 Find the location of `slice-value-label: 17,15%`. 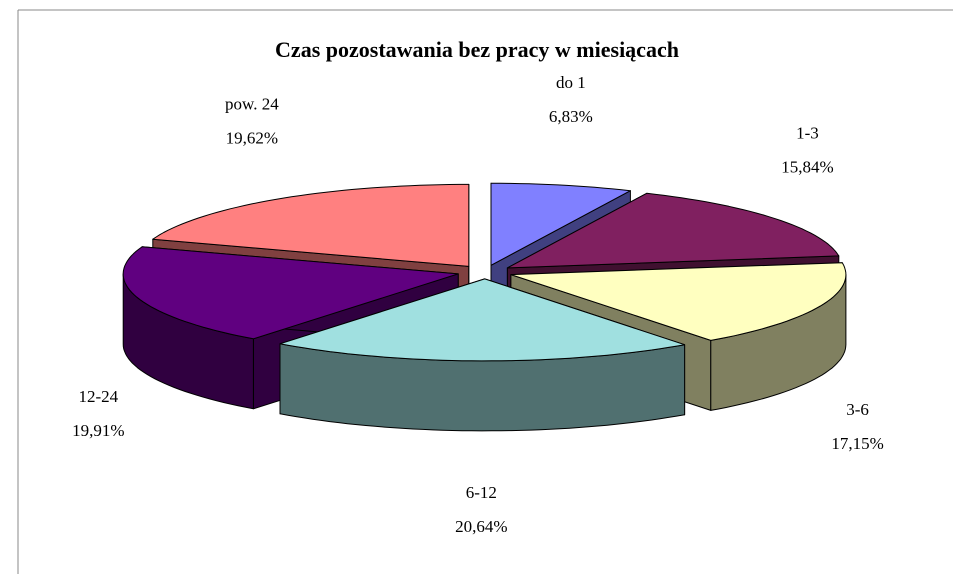

slice-value-label: 17,15% is located at coordinates (857, 443).